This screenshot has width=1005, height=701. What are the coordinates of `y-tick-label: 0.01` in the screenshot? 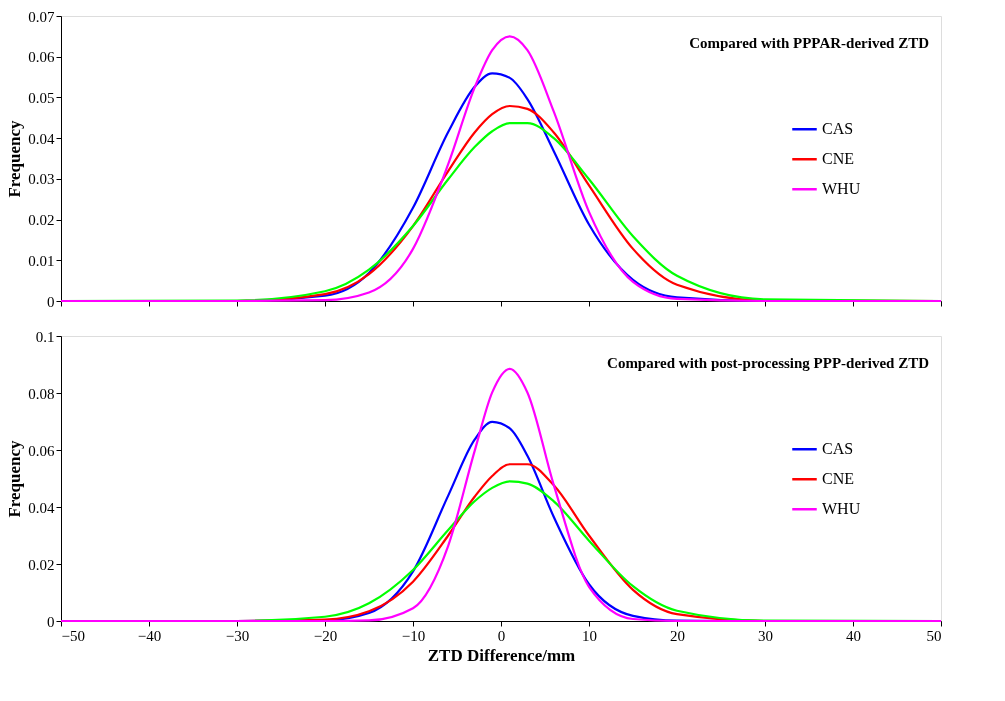 It's located at (41, 260).